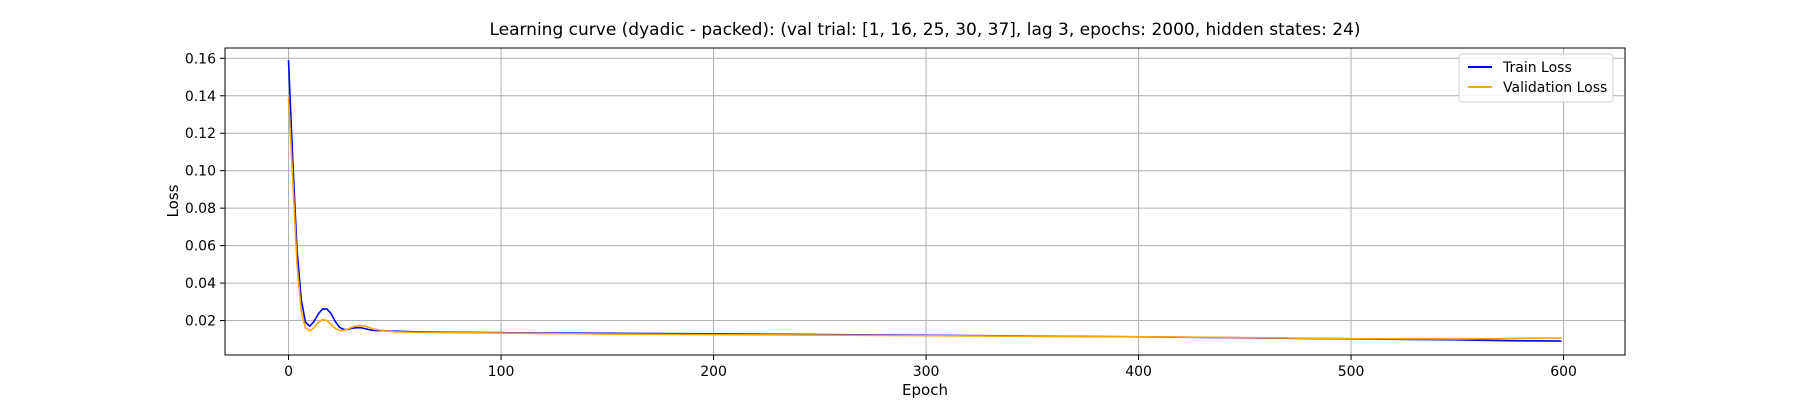 The height and width of the screenshot is (400, 1800). What do you see at coordinates (200, 134) in the screenshot?
I see `y-tick-label: 0.12` at bounding box center [200, 134].